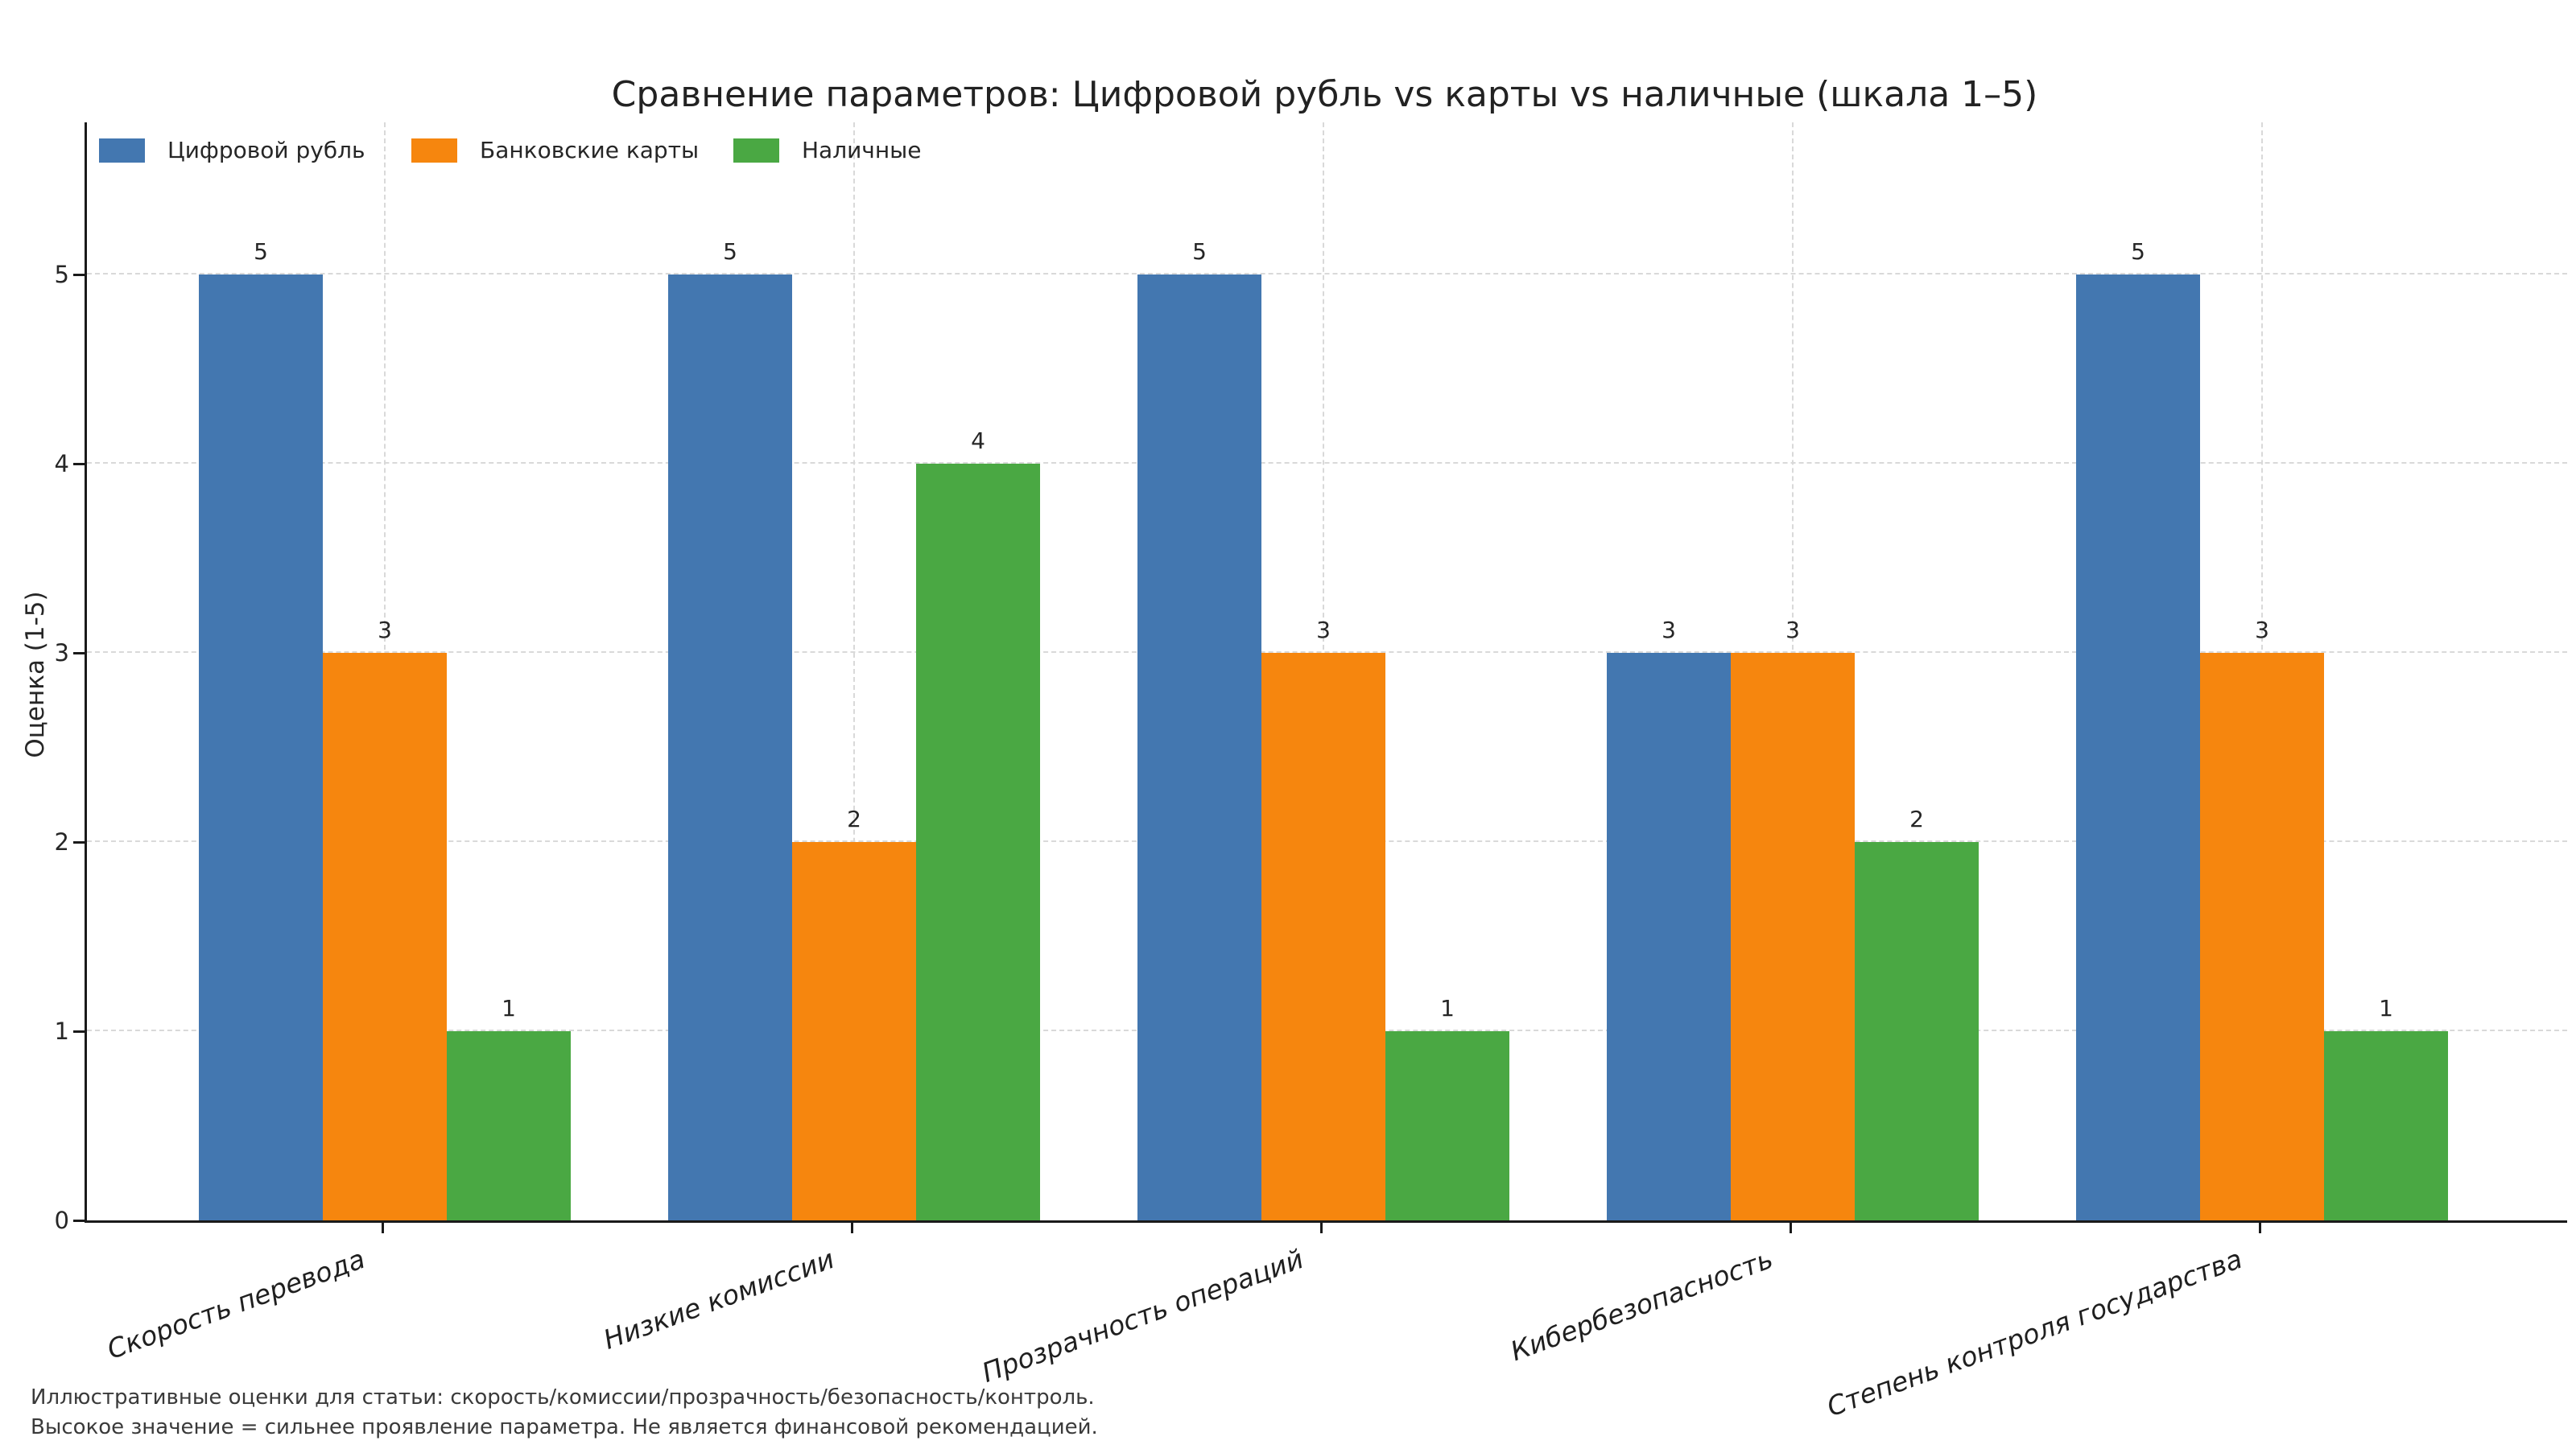  I want to click on category-label: Низкие комиссии, so click(719, 1299).